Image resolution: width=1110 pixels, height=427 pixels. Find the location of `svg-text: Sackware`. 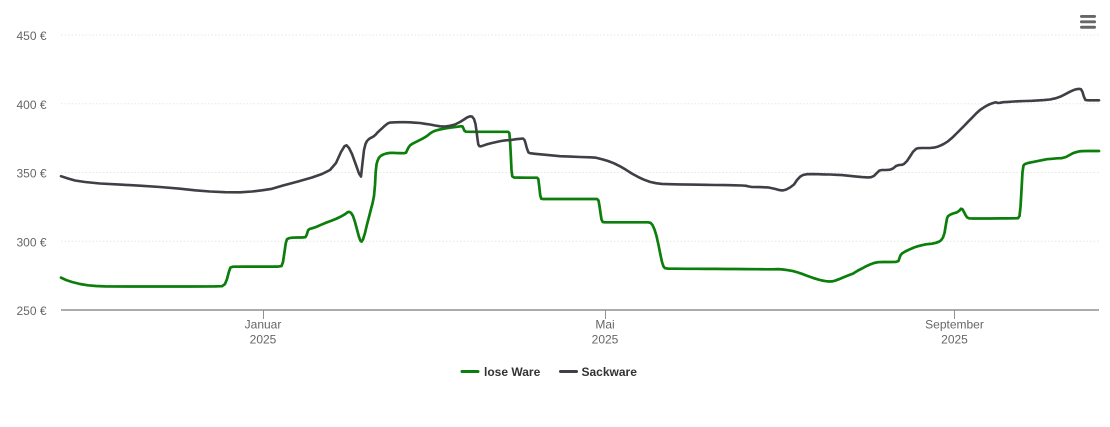

svg-text: Sackware is located at coordinates (610, 372).